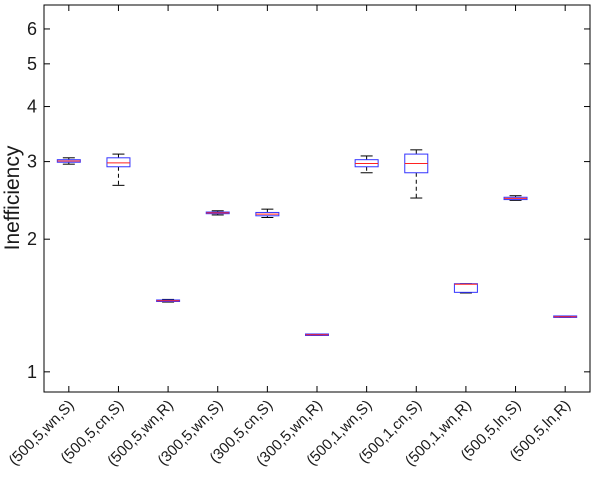 The height and width of the screenshot is (492, 598). Describe the element at coordinates (32, 372) in the screenshot. I see `y-tick-label: 1` at that location.